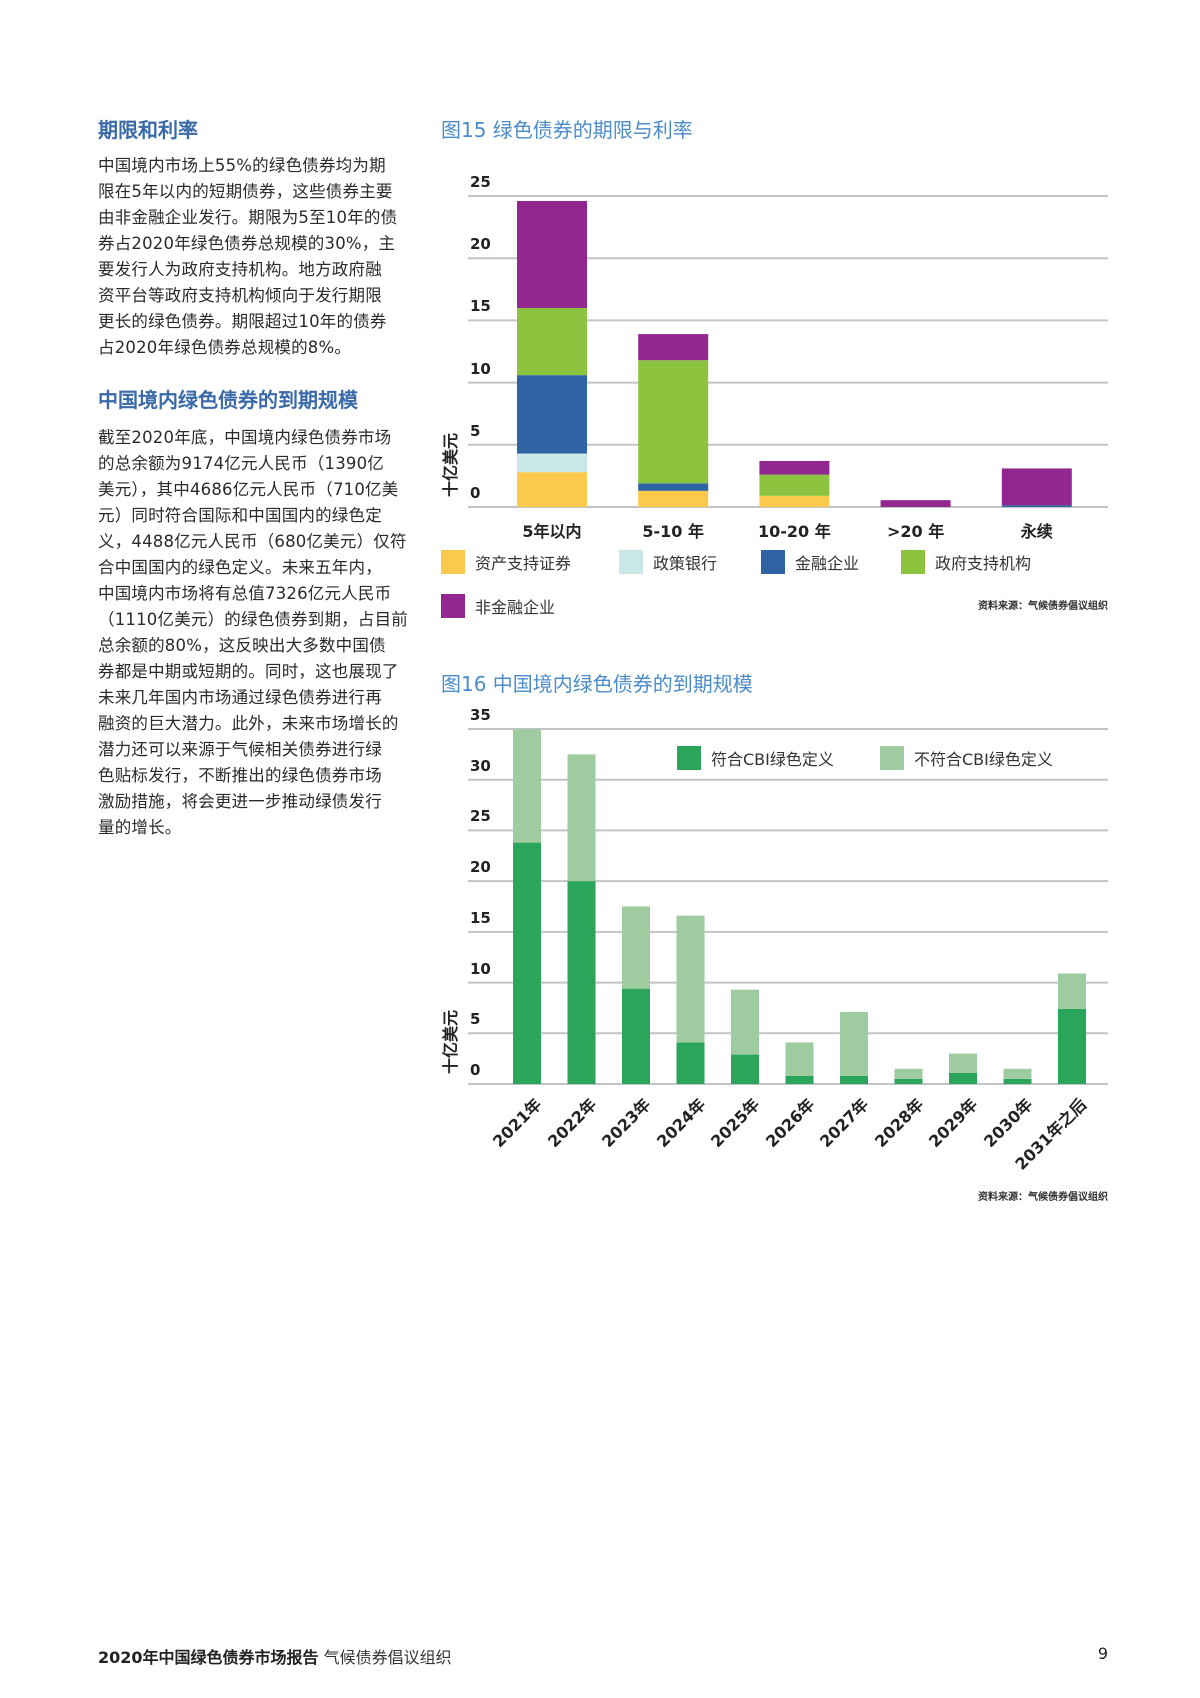  I want to click on footer: 2020年中国绿色债券市场报告 气候债券倡议组织, so click(275, 1656).